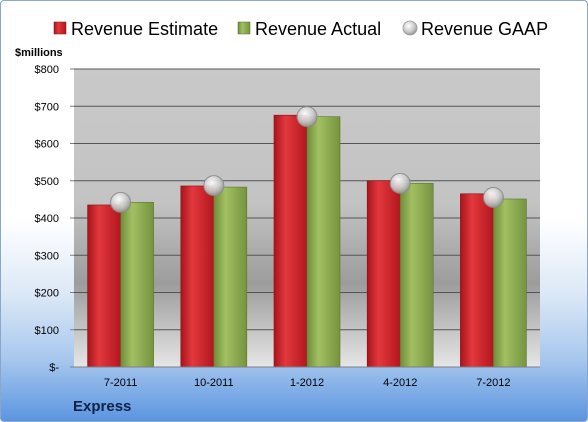 Image resolution: width=588 pixels, height=422 pixels. What do you see at coordinates (410, 28) in the screenshot?
I see `legend-swatch-revenue-gaap` at bounding box center [410, 28].